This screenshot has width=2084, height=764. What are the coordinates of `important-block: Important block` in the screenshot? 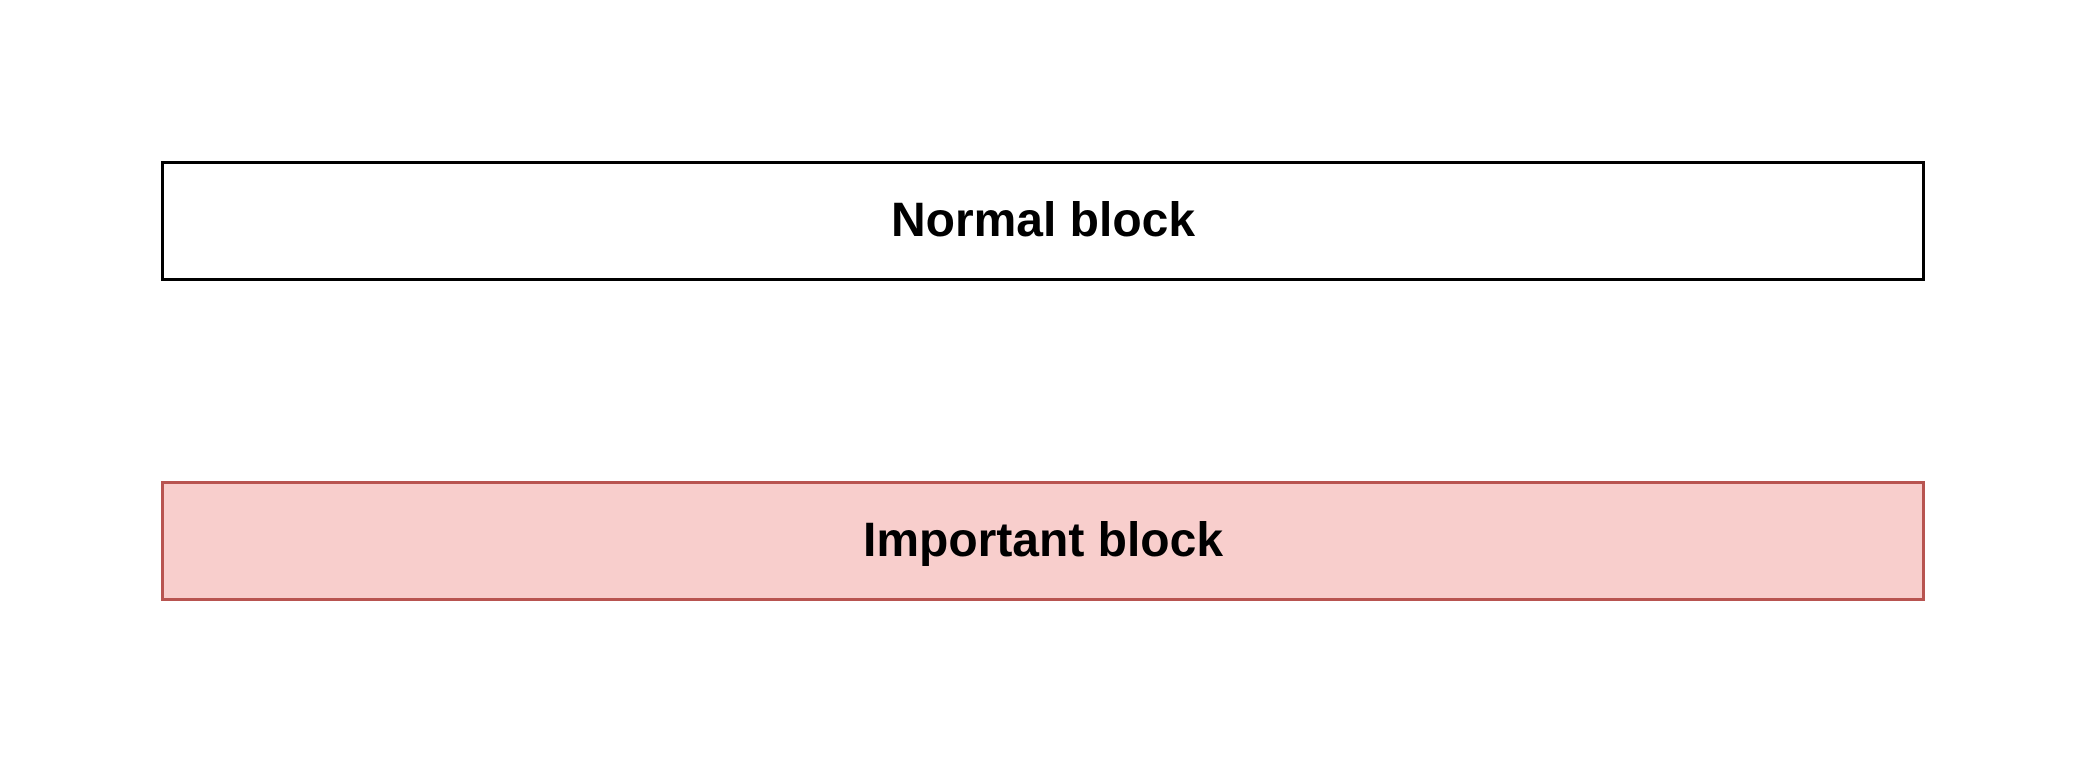 It's located at (1043, 541).